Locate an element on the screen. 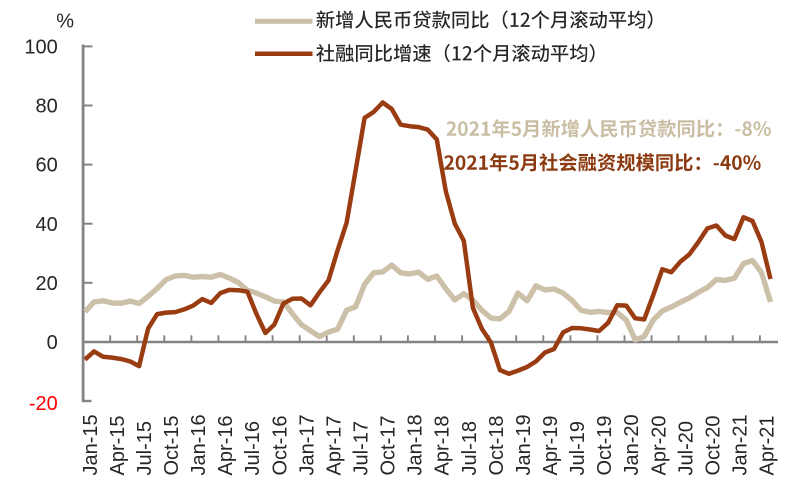 This screenshot has height=486, width=800. svg-text: Jan-19 is located at coordinates (524, 444).